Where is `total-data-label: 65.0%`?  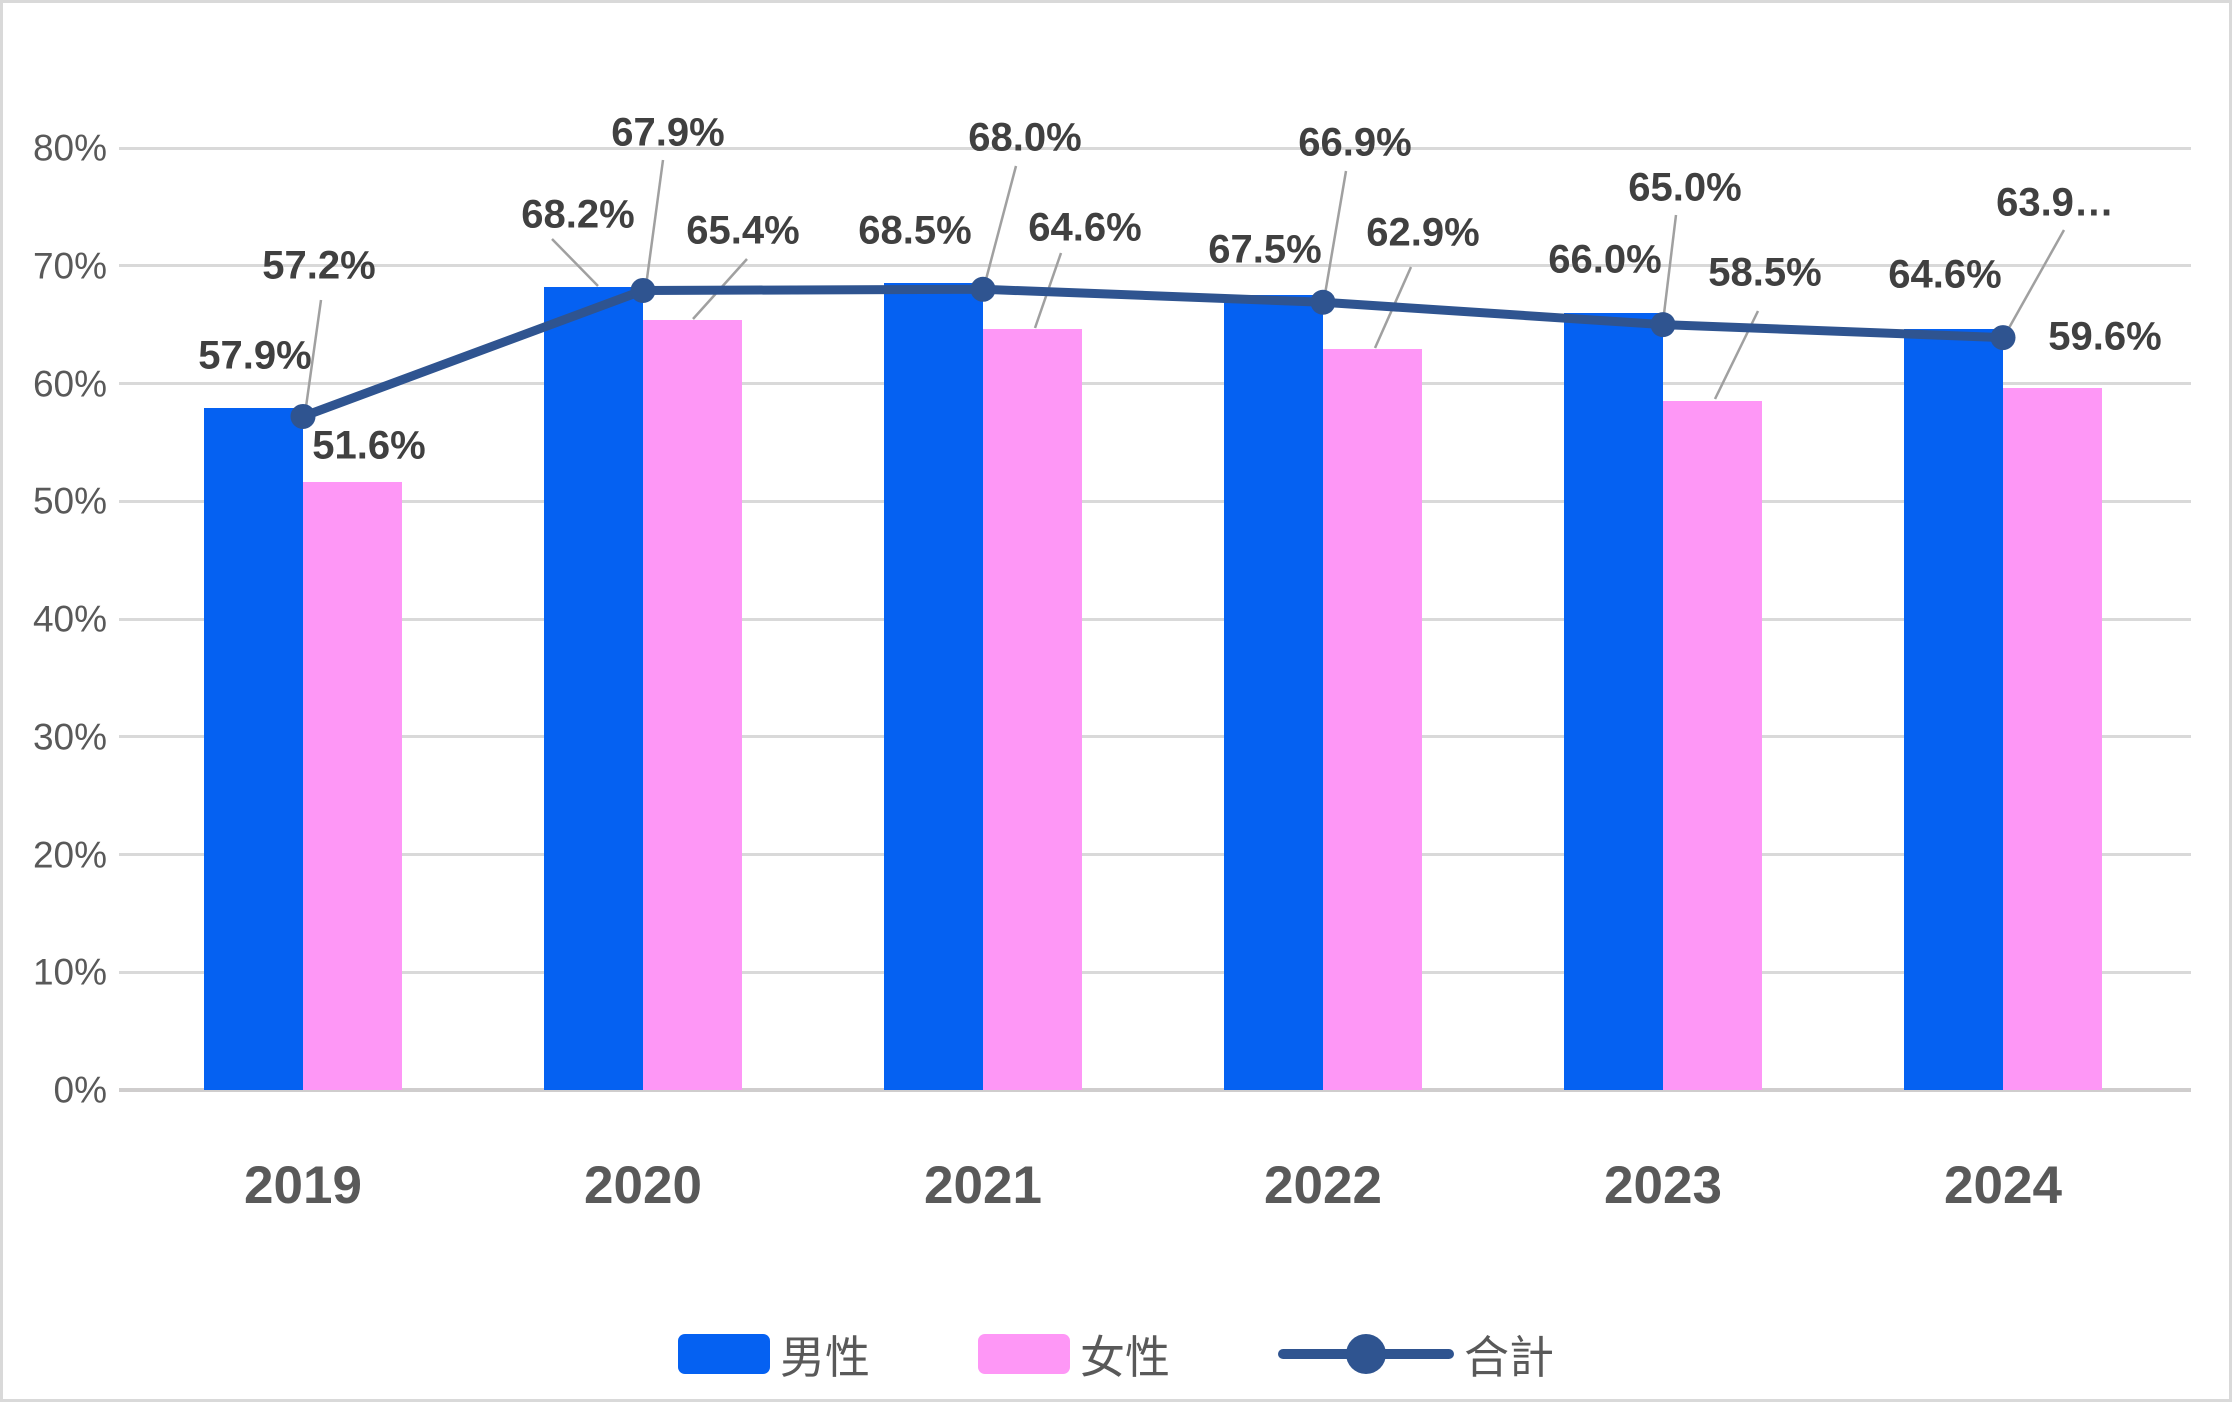
total-data-label: 65.0% is located at coordinates (1685, 187).